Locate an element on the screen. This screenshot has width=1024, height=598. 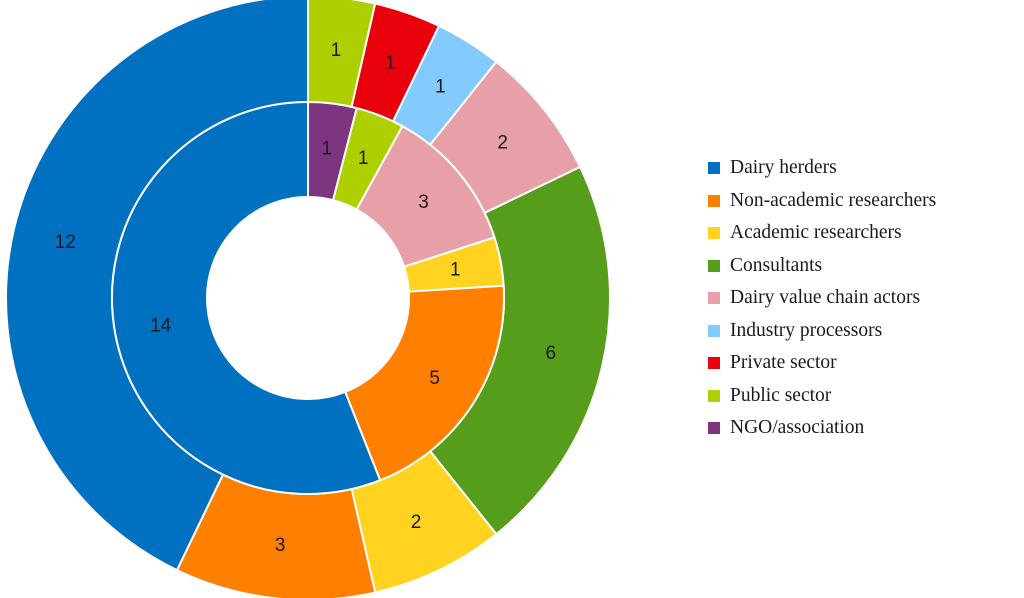
legend-label: Dairy value chain actors is located at coordinates (825, 298).